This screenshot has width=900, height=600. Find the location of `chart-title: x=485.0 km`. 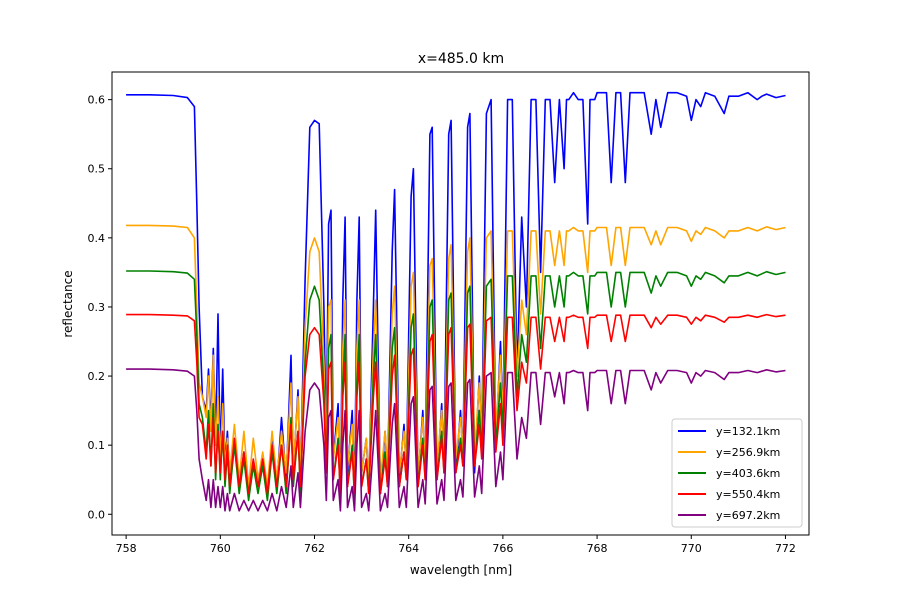

chart-title: x=485.0 km is located at coordinates (461, 59).